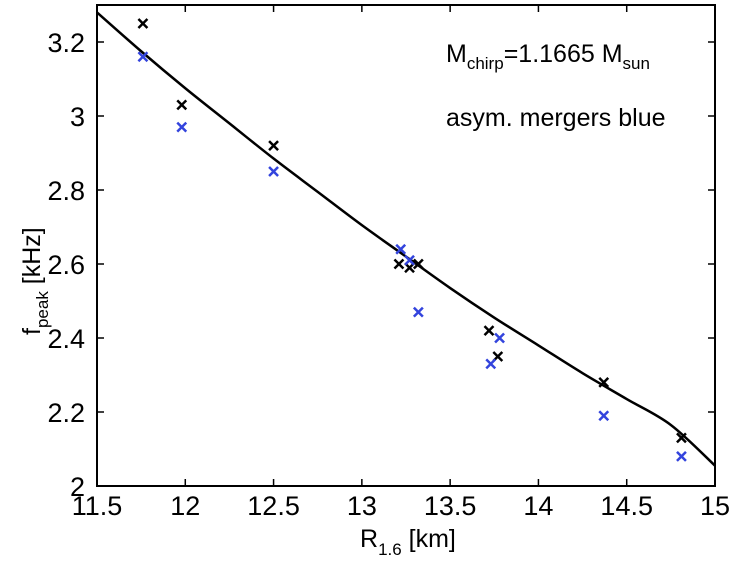  What do you see at coordinates (97, 506) in the screenshot?
I see `x-tick-label: 11.5` at bounding box center [97, 506].